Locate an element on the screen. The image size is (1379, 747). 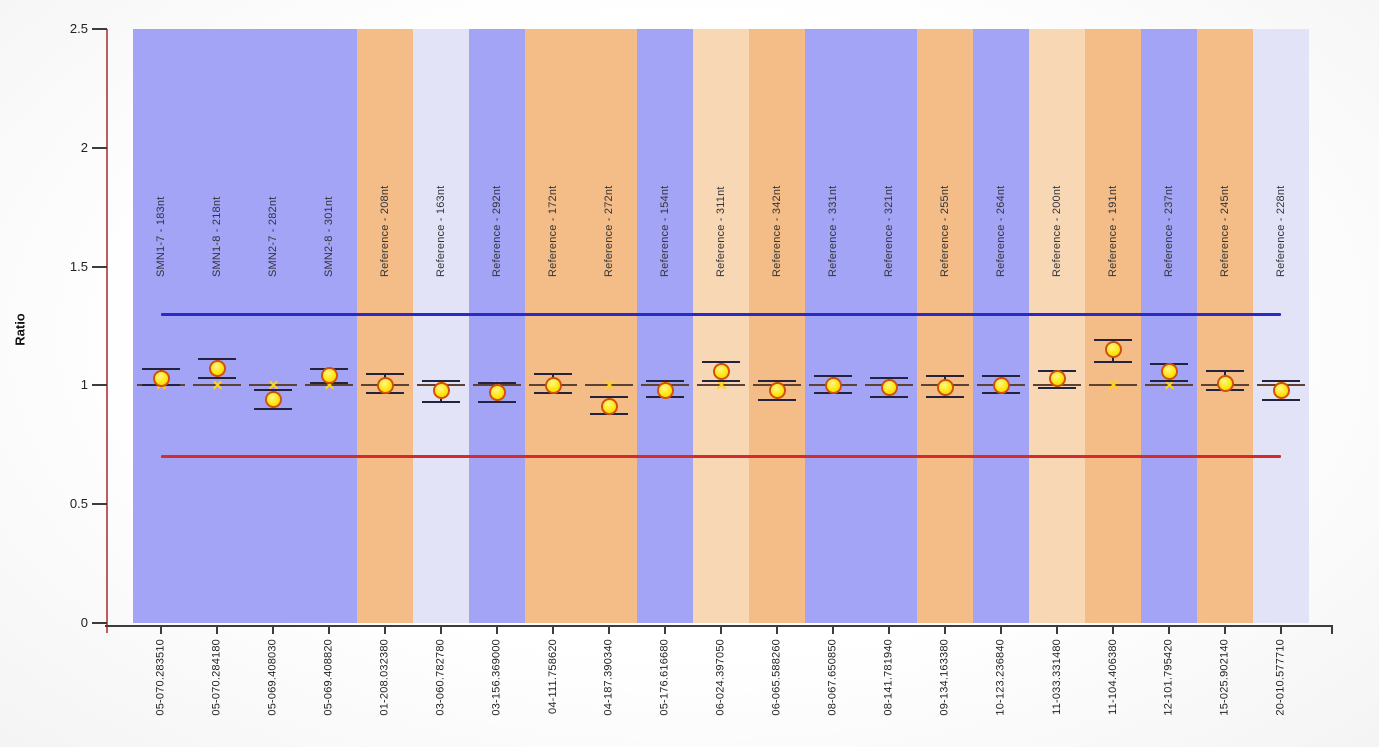
probe-band-label: Reference - 163nt is located at coordinates (440, 231).